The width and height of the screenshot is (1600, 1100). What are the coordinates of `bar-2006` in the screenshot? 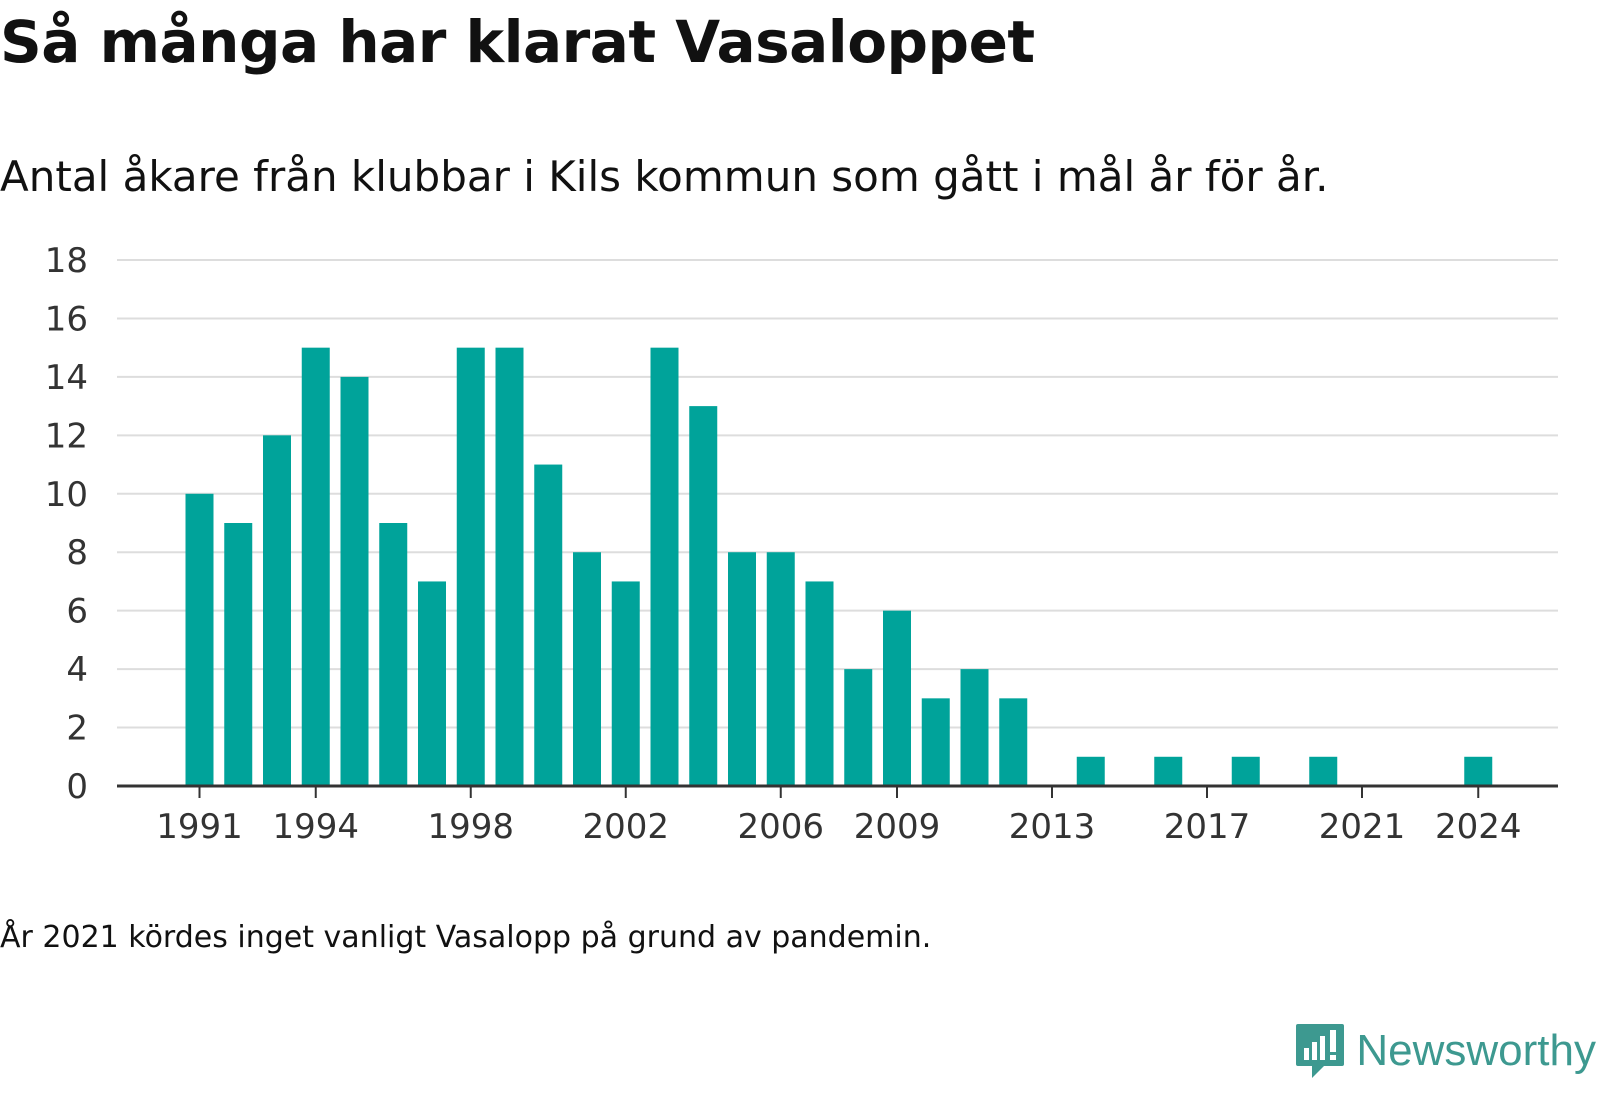 It's located at (780, 669).